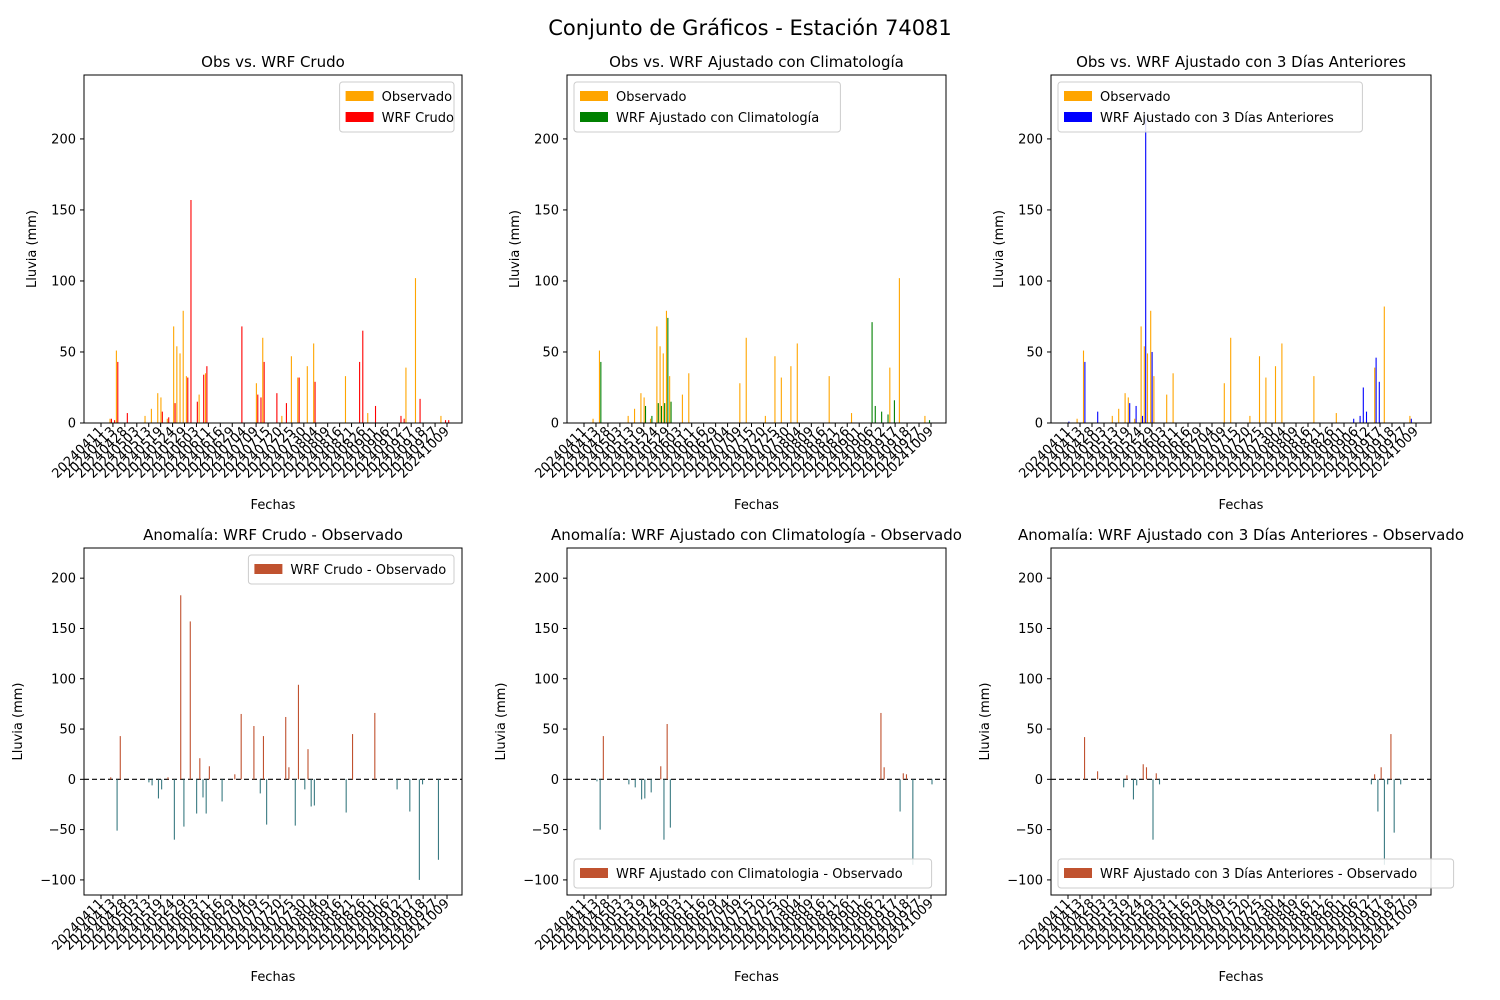 The height and width of the screenshot is (1000, 1500). Describe the element at coordinates (1029, 830) in the screenshot. I see `y-tick-label: −50` at that location.